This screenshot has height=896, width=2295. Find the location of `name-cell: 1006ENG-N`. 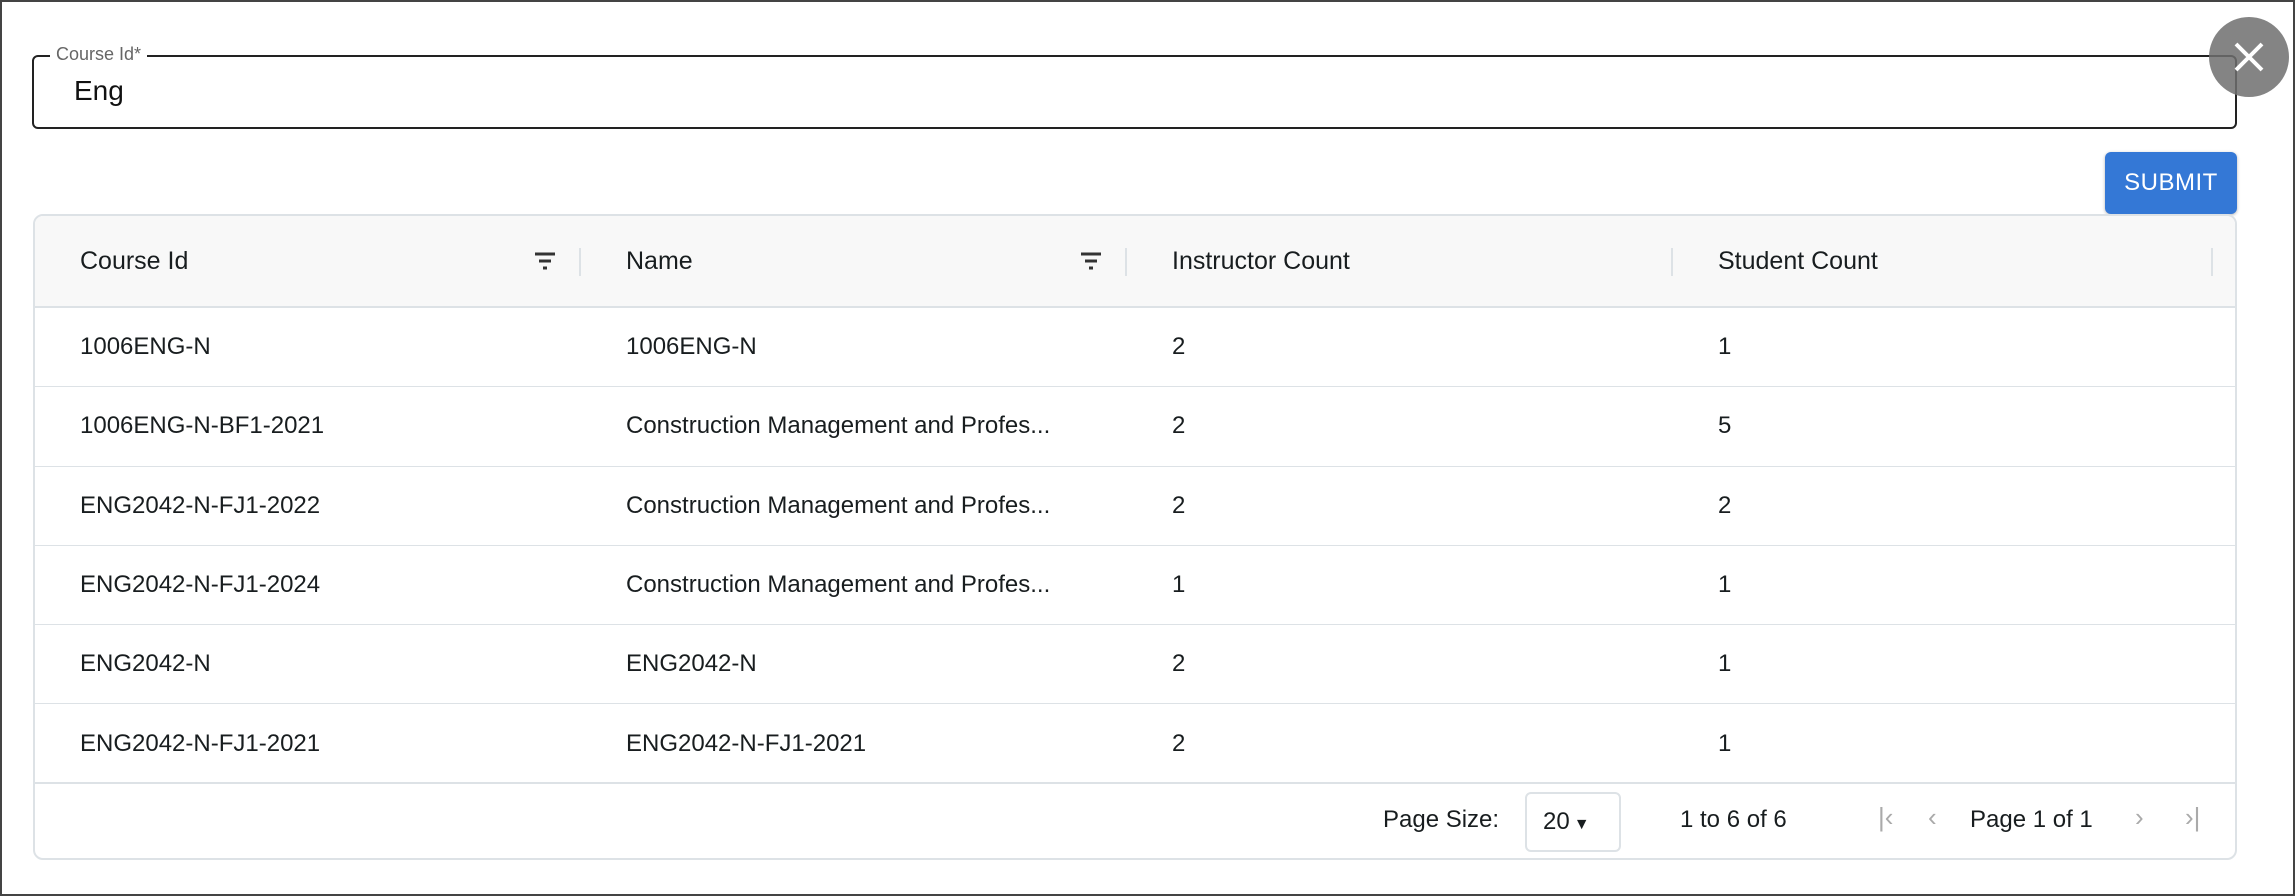

name-cell: 1006ENG-N is located at coordinates (691, 347).